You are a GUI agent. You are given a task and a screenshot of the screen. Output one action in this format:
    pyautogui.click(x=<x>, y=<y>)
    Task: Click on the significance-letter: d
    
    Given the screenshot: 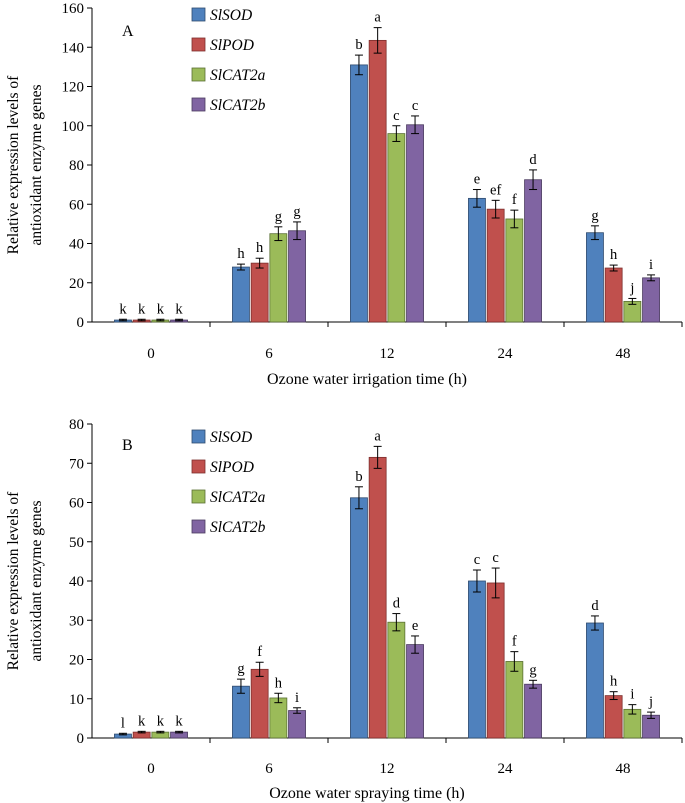 What is the action you would take?
    pyautogui.click(x=595, y=606)
    